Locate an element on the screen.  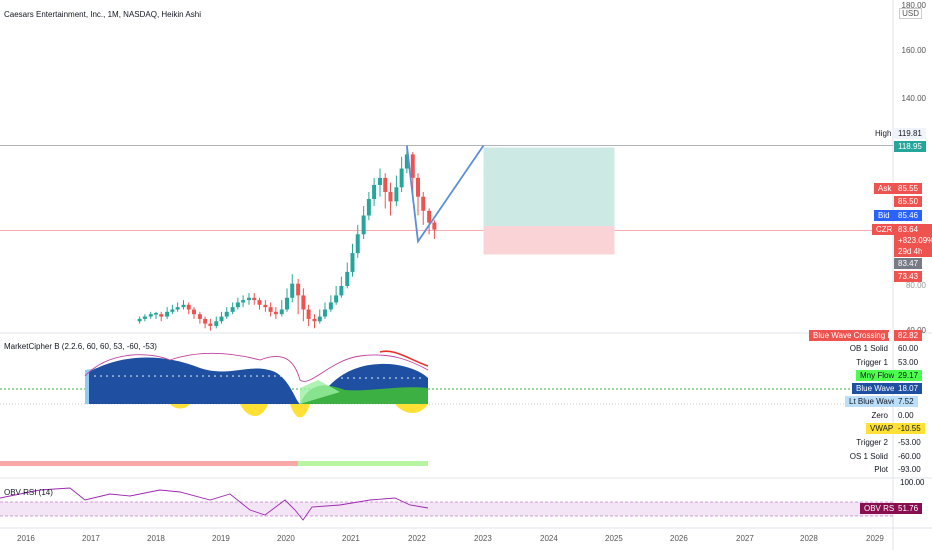
x-axis-tick: 2024 is located at coordinates (549, 538).